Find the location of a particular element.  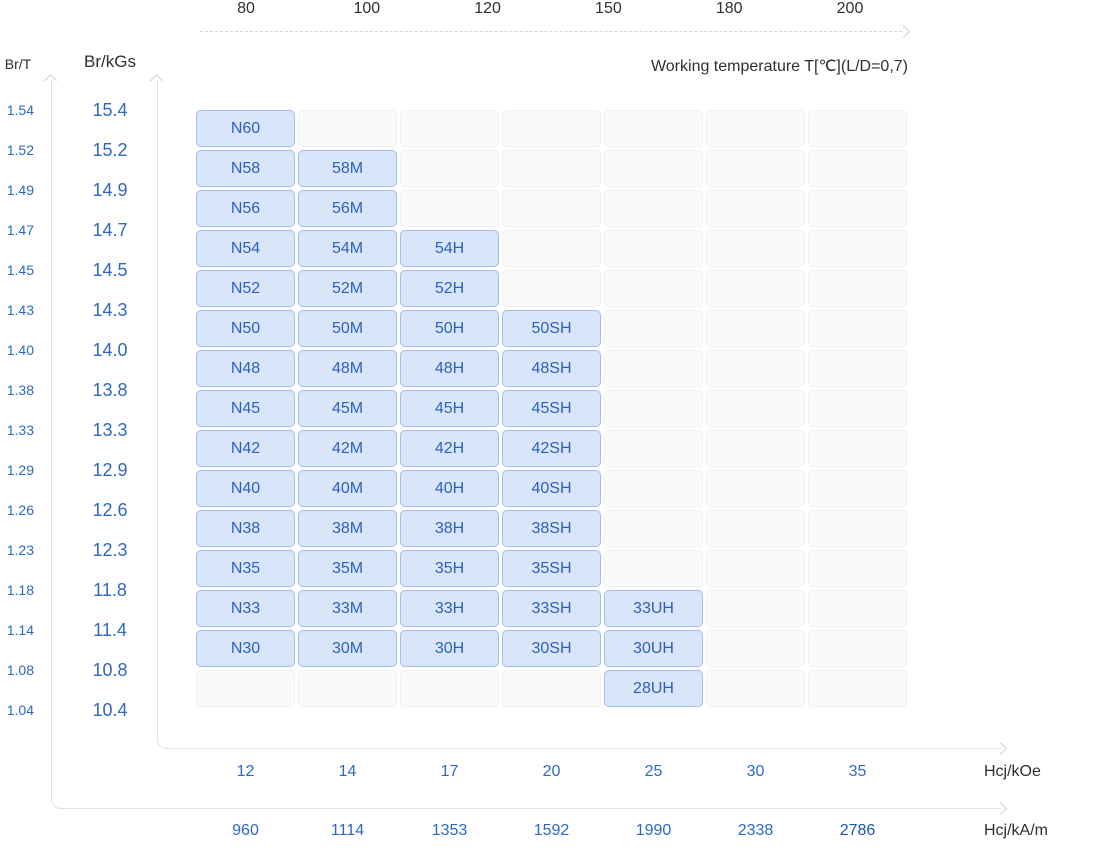

grade-cell-35H: 35H is located at coordinates (449, 568).